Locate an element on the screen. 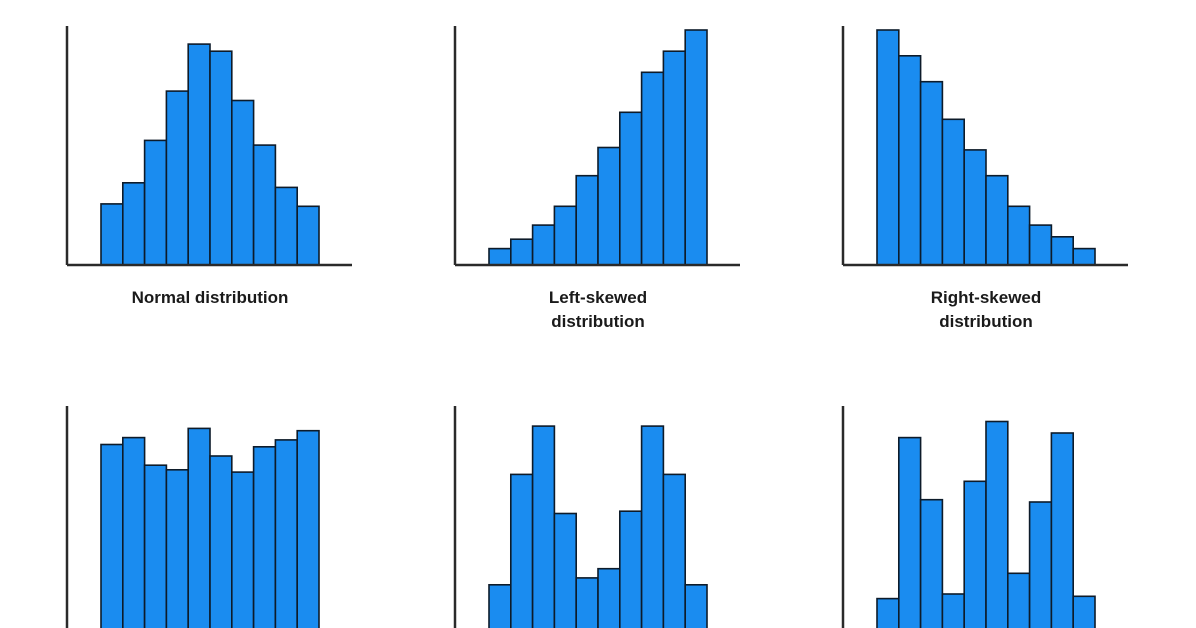  histogram-uniform is located at coordinates (192, 517).